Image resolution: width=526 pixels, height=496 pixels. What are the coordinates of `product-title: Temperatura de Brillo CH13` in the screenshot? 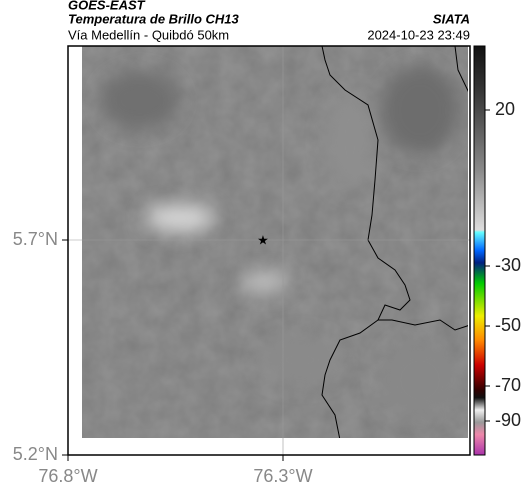 It's located at (154, 18).